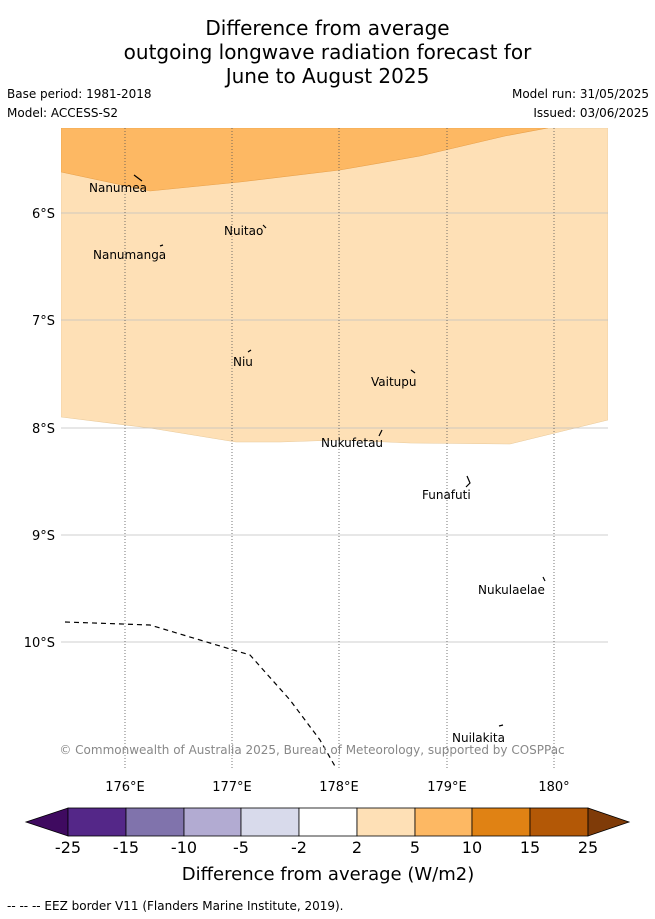  What do you see at coordinates (43, 429) in the screenshot?
I see `lat-label-8s: 8°S` at bounding box center [43, 429].